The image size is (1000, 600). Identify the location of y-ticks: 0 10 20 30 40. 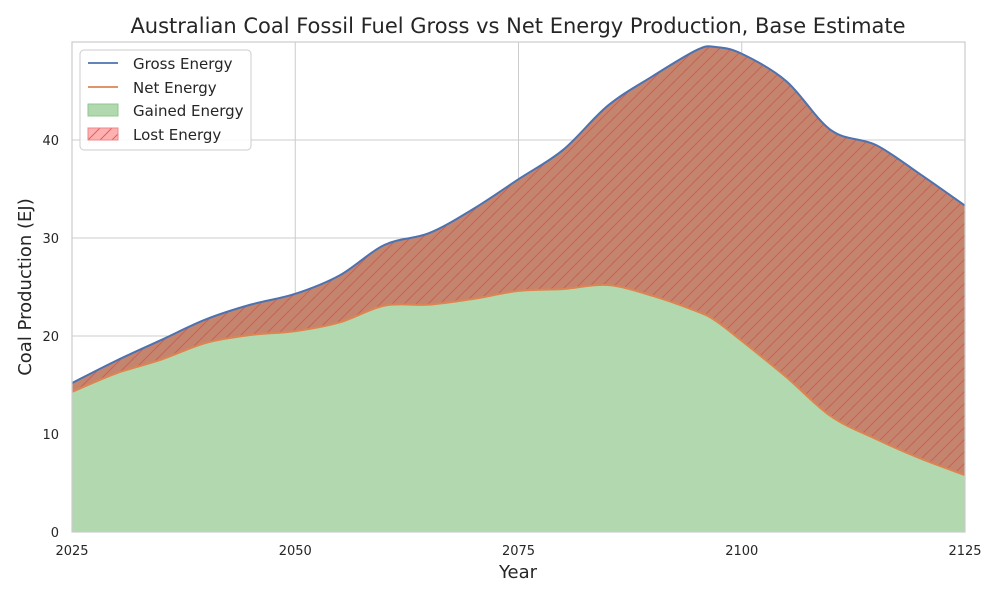
(50, 337).